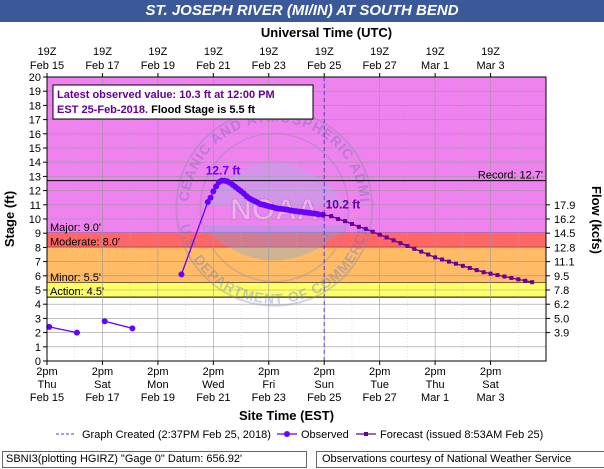  What do you see at coordinates (38, 263) in the screenshot?
I see `y-tick-label: 7` at bounding box center [38, 263].